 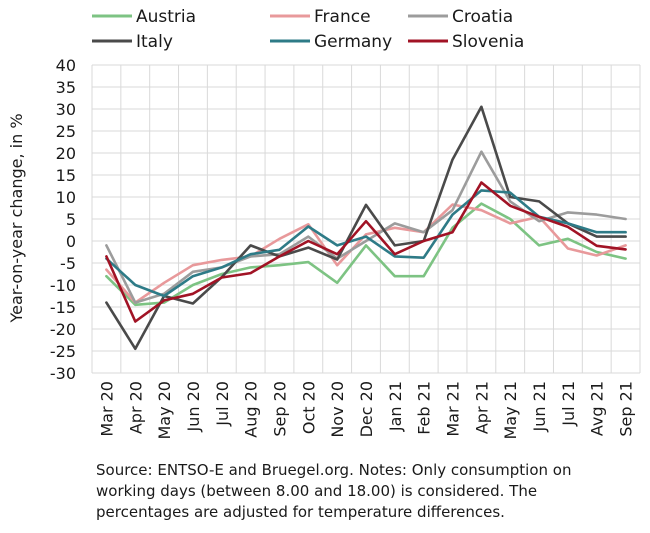 I want to click on x-tick-label: Jun 21, so click(x=539, y=406).